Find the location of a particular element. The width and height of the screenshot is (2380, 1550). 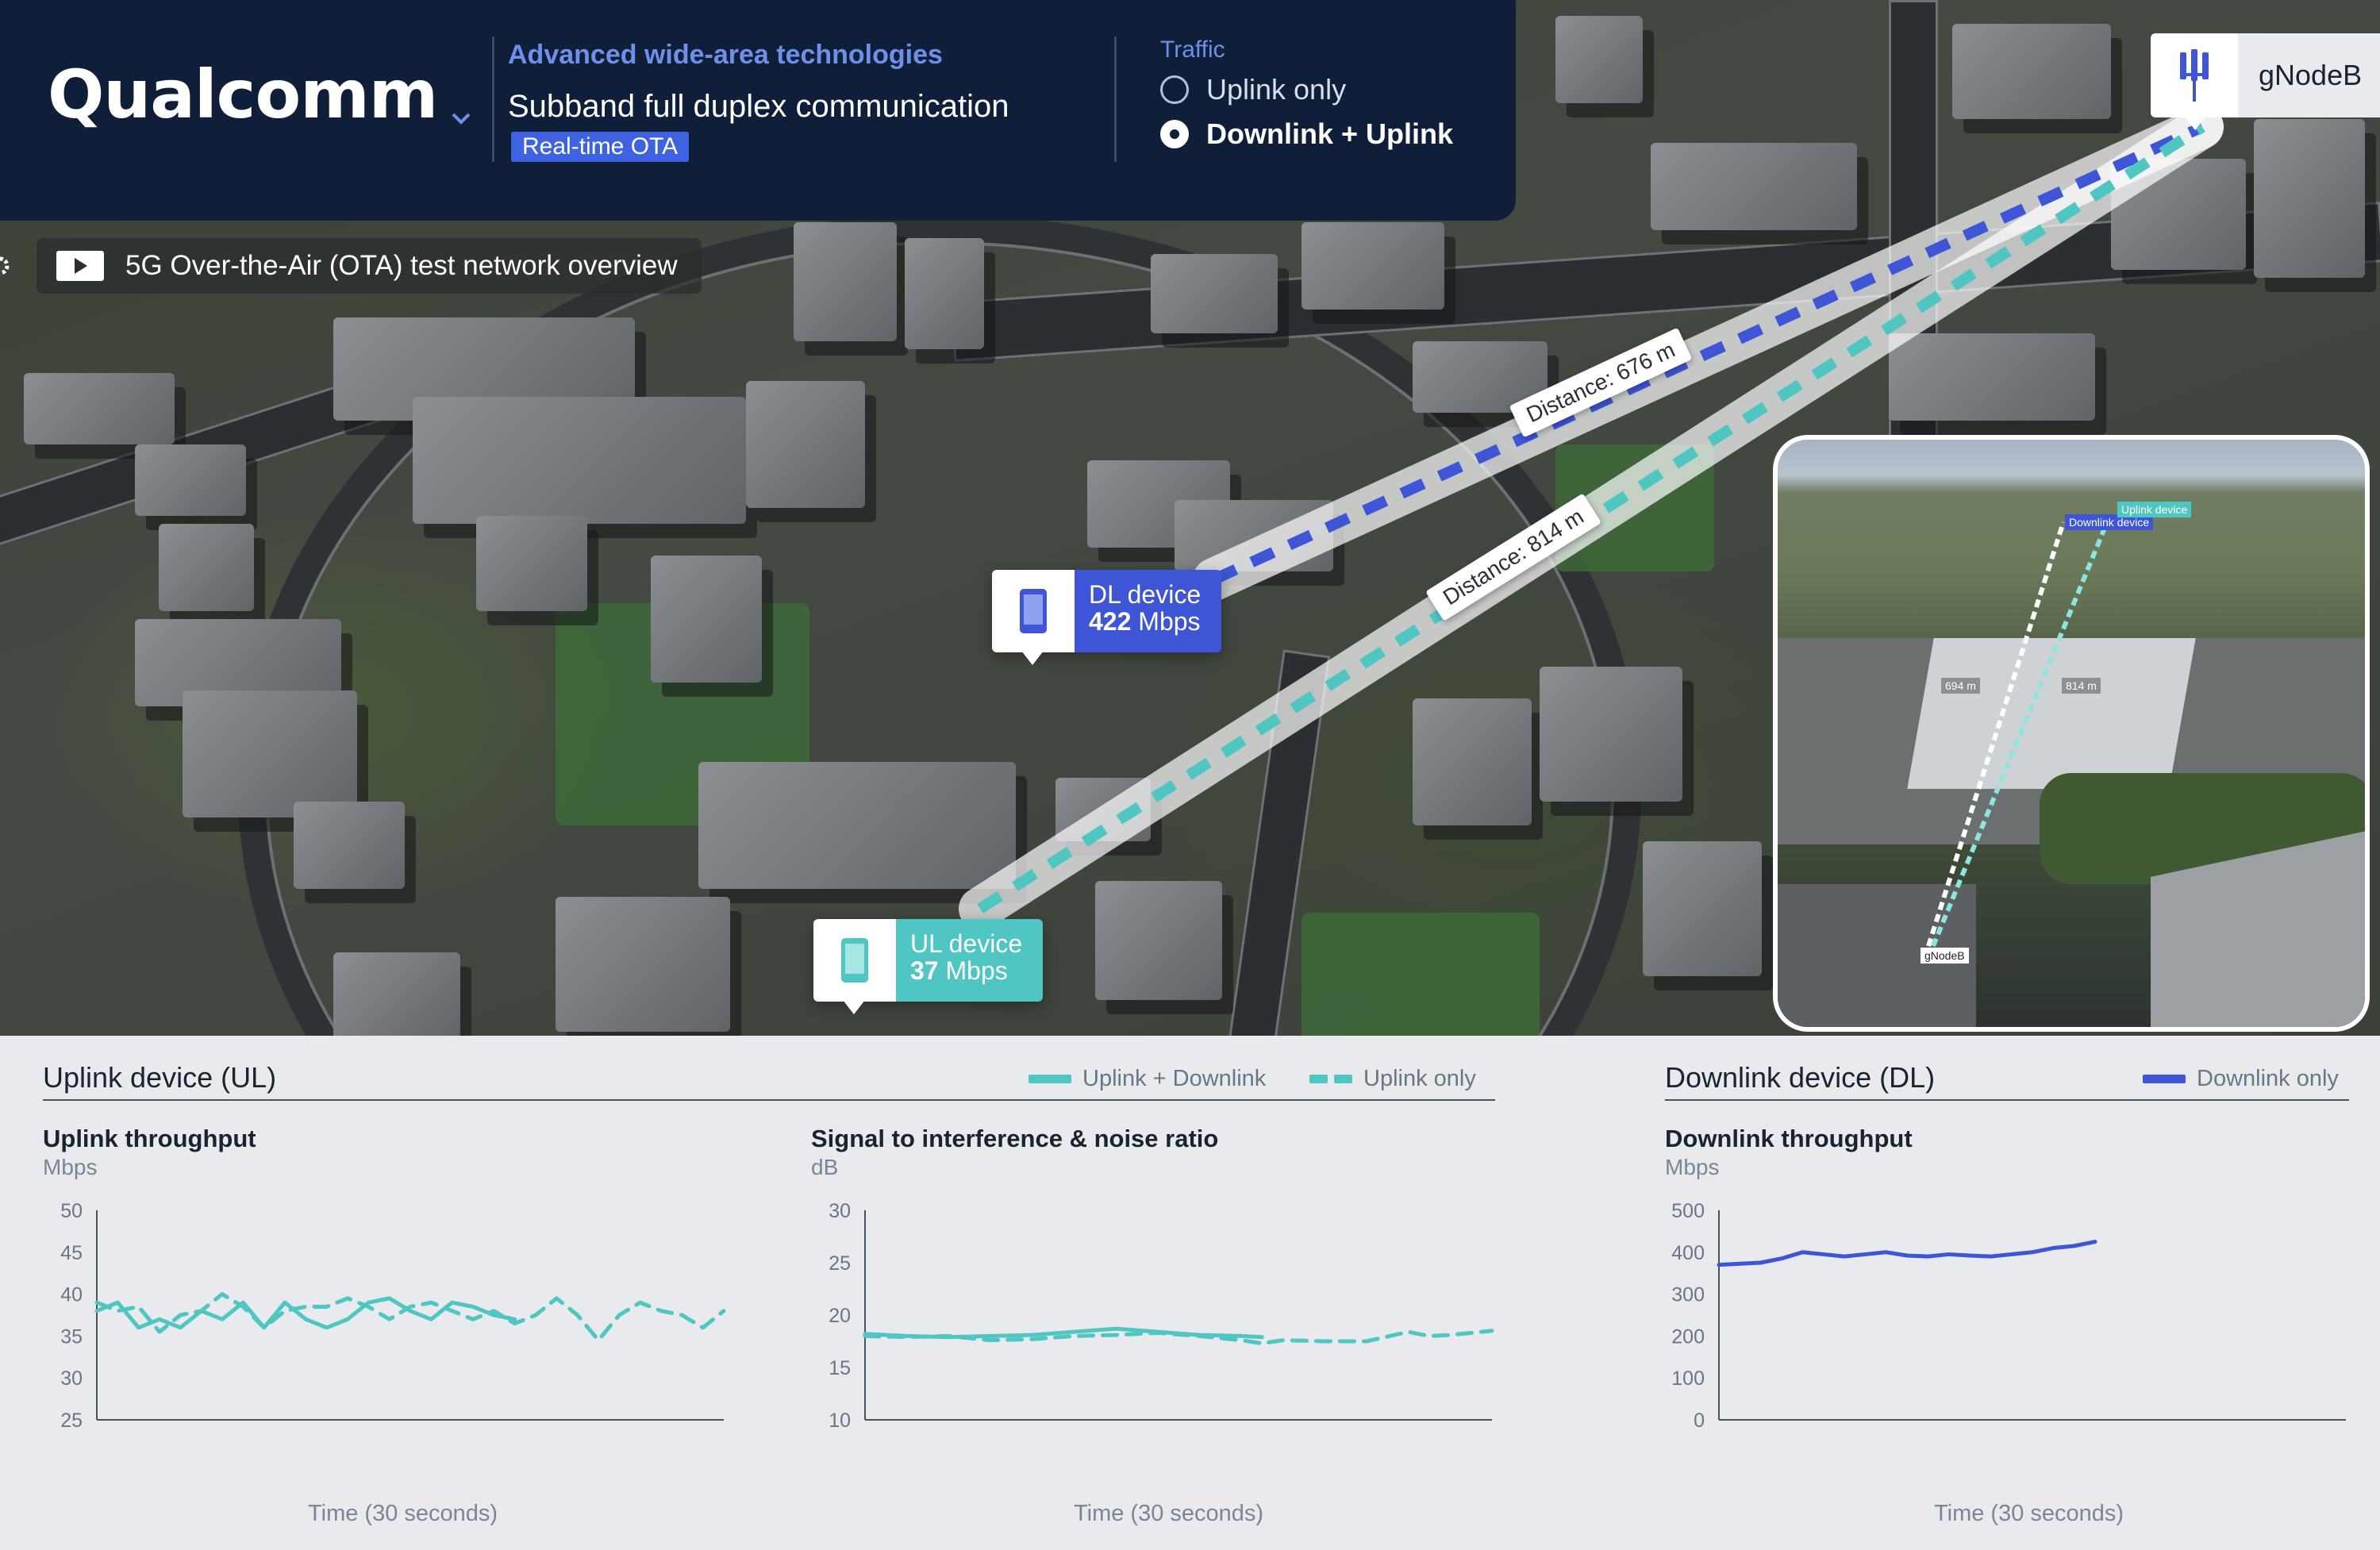

traffic-option-downlink-uplink: Downlink + Uplink is located at coordinates (1306, 134).